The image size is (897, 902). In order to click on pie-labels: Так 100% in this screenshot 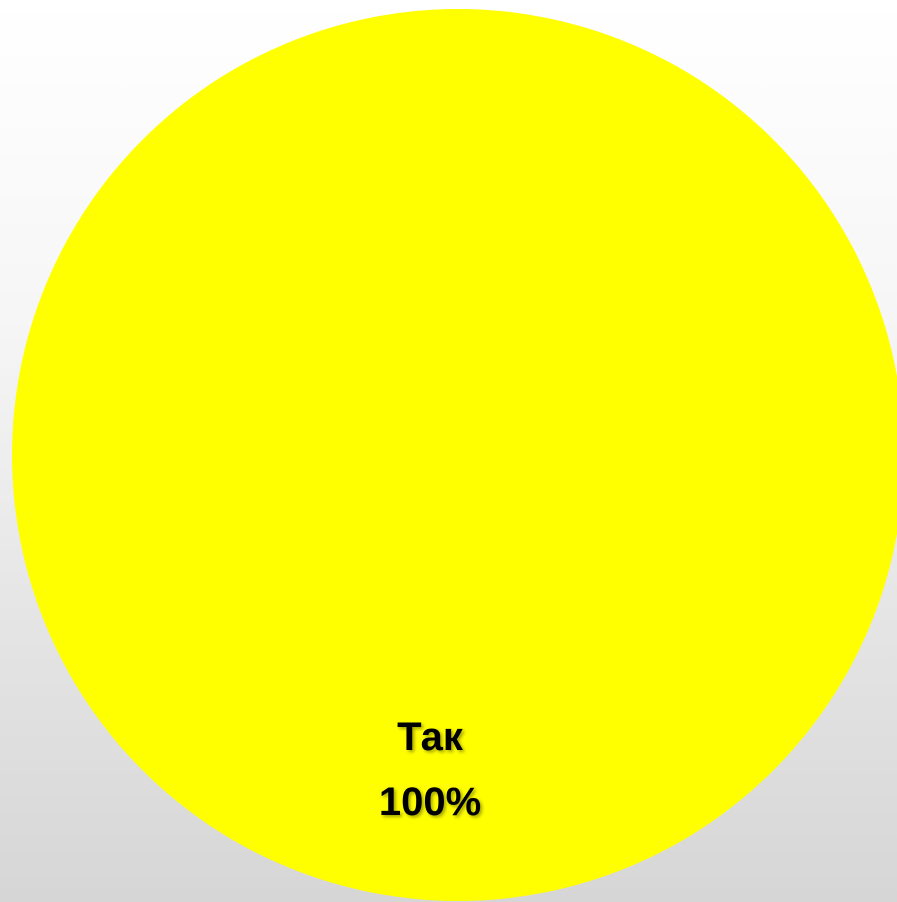, I will do `click(430, 769)`.